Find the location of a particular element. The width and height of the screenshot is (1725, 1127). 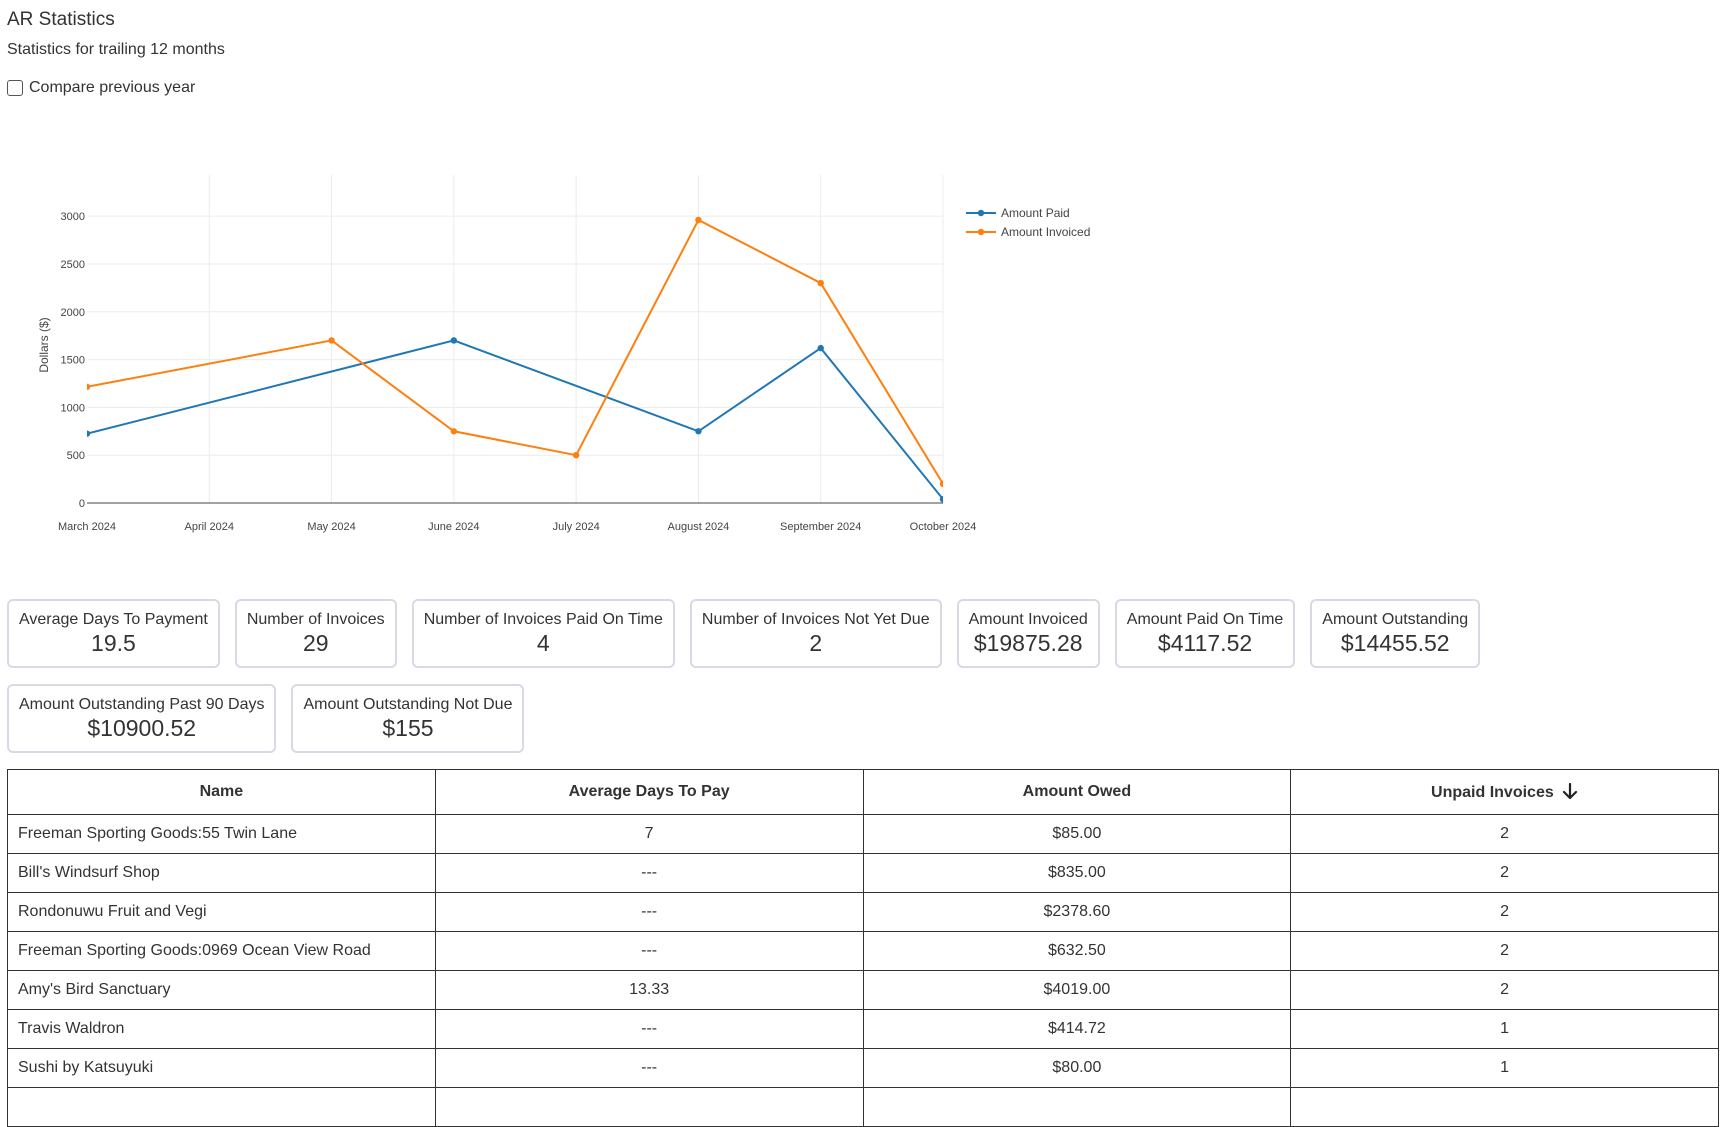

compare-checkbox is located at coordinates (15, 88).